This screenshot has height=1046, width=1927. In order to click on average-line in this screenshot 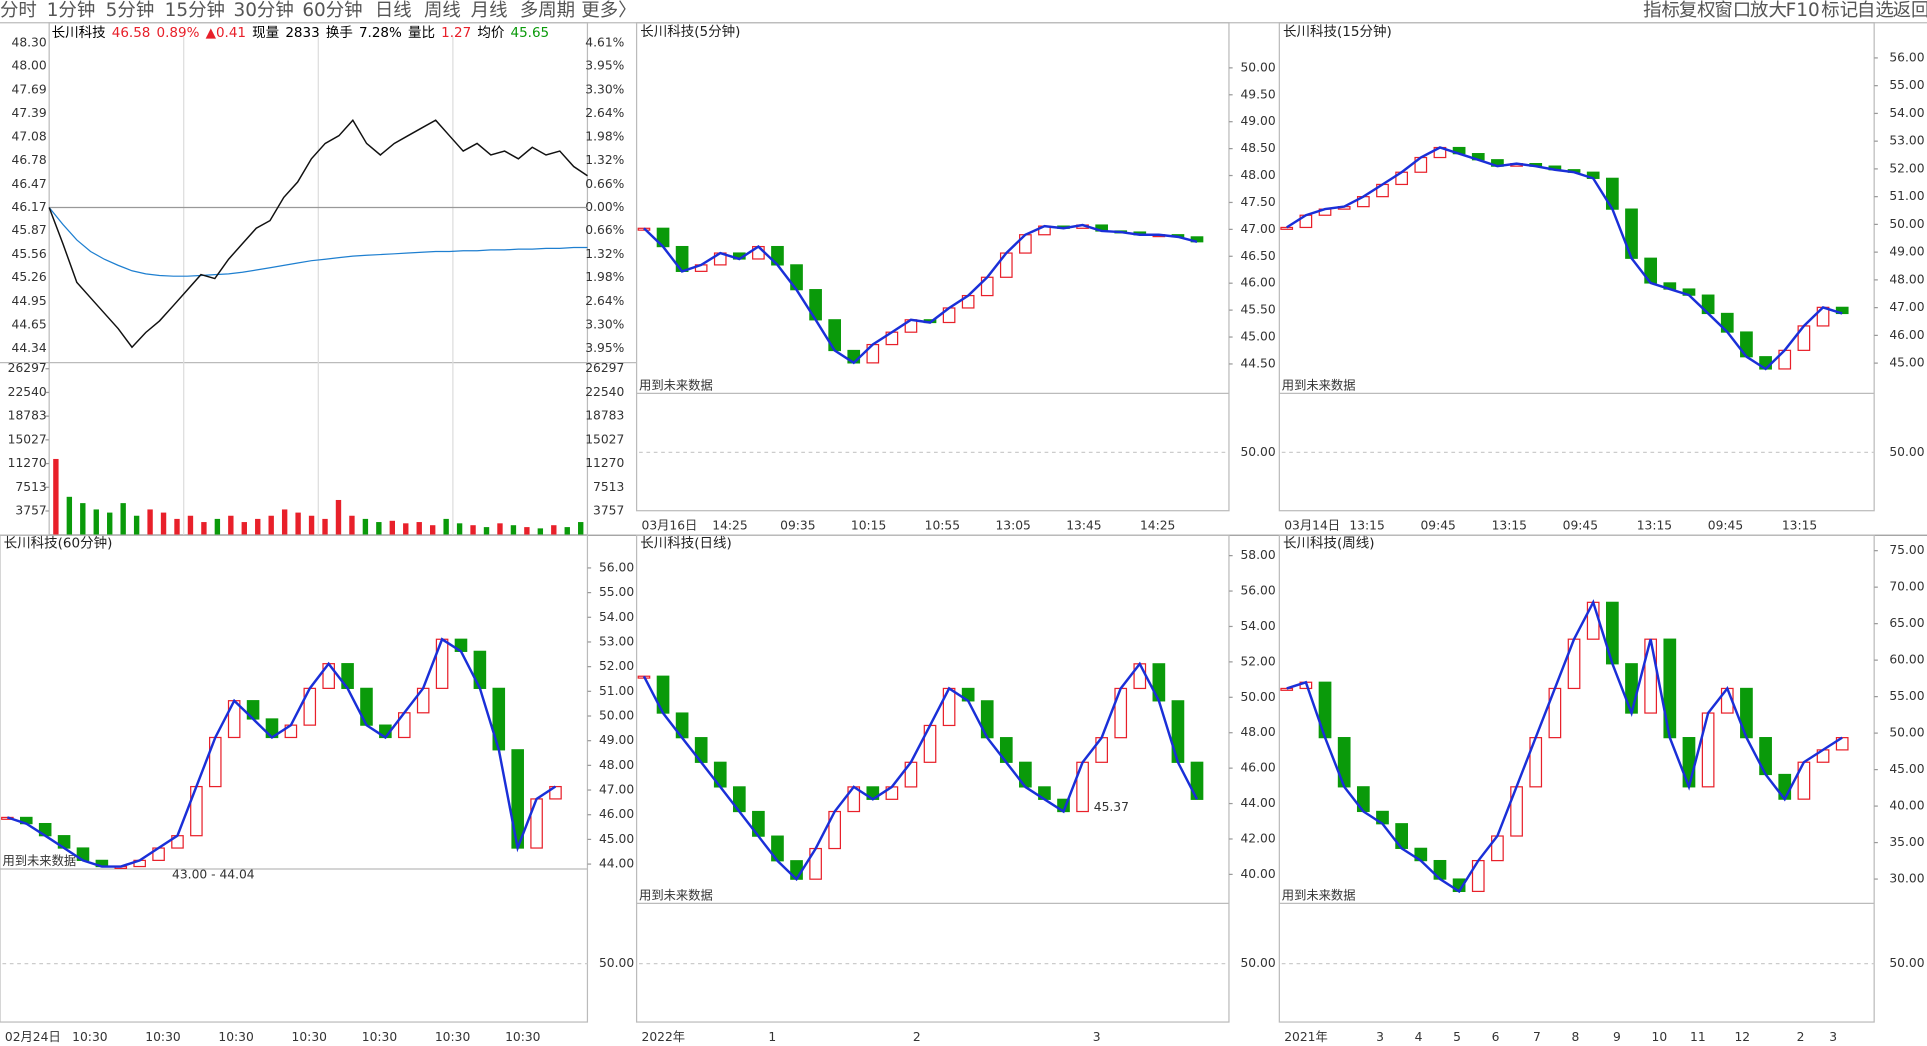, I will do `click(318, 242)`.